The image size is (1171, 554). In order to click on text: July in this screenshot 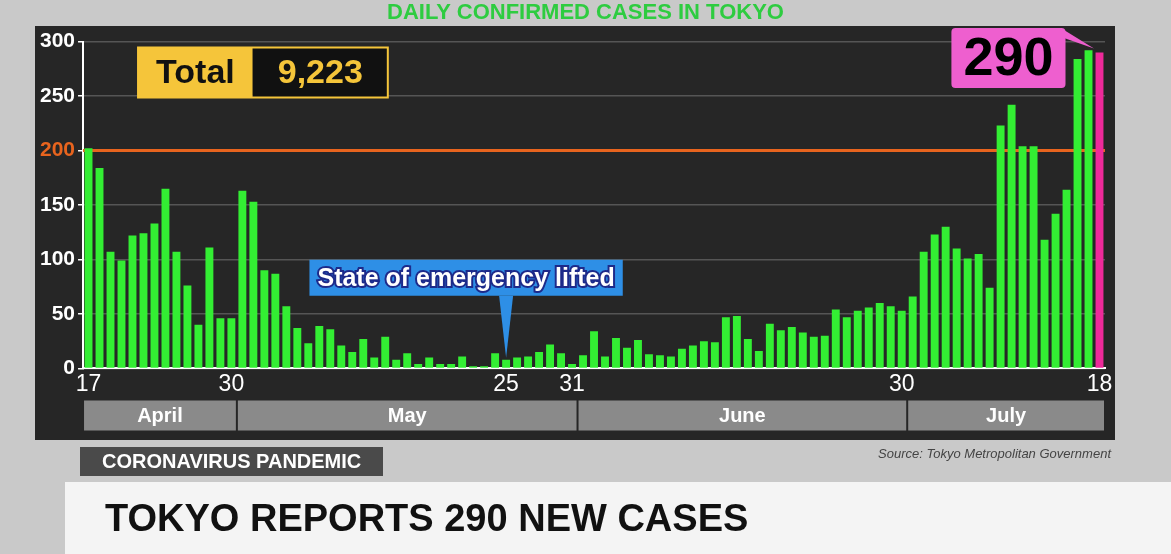, I will do `click(1006, 414)`.